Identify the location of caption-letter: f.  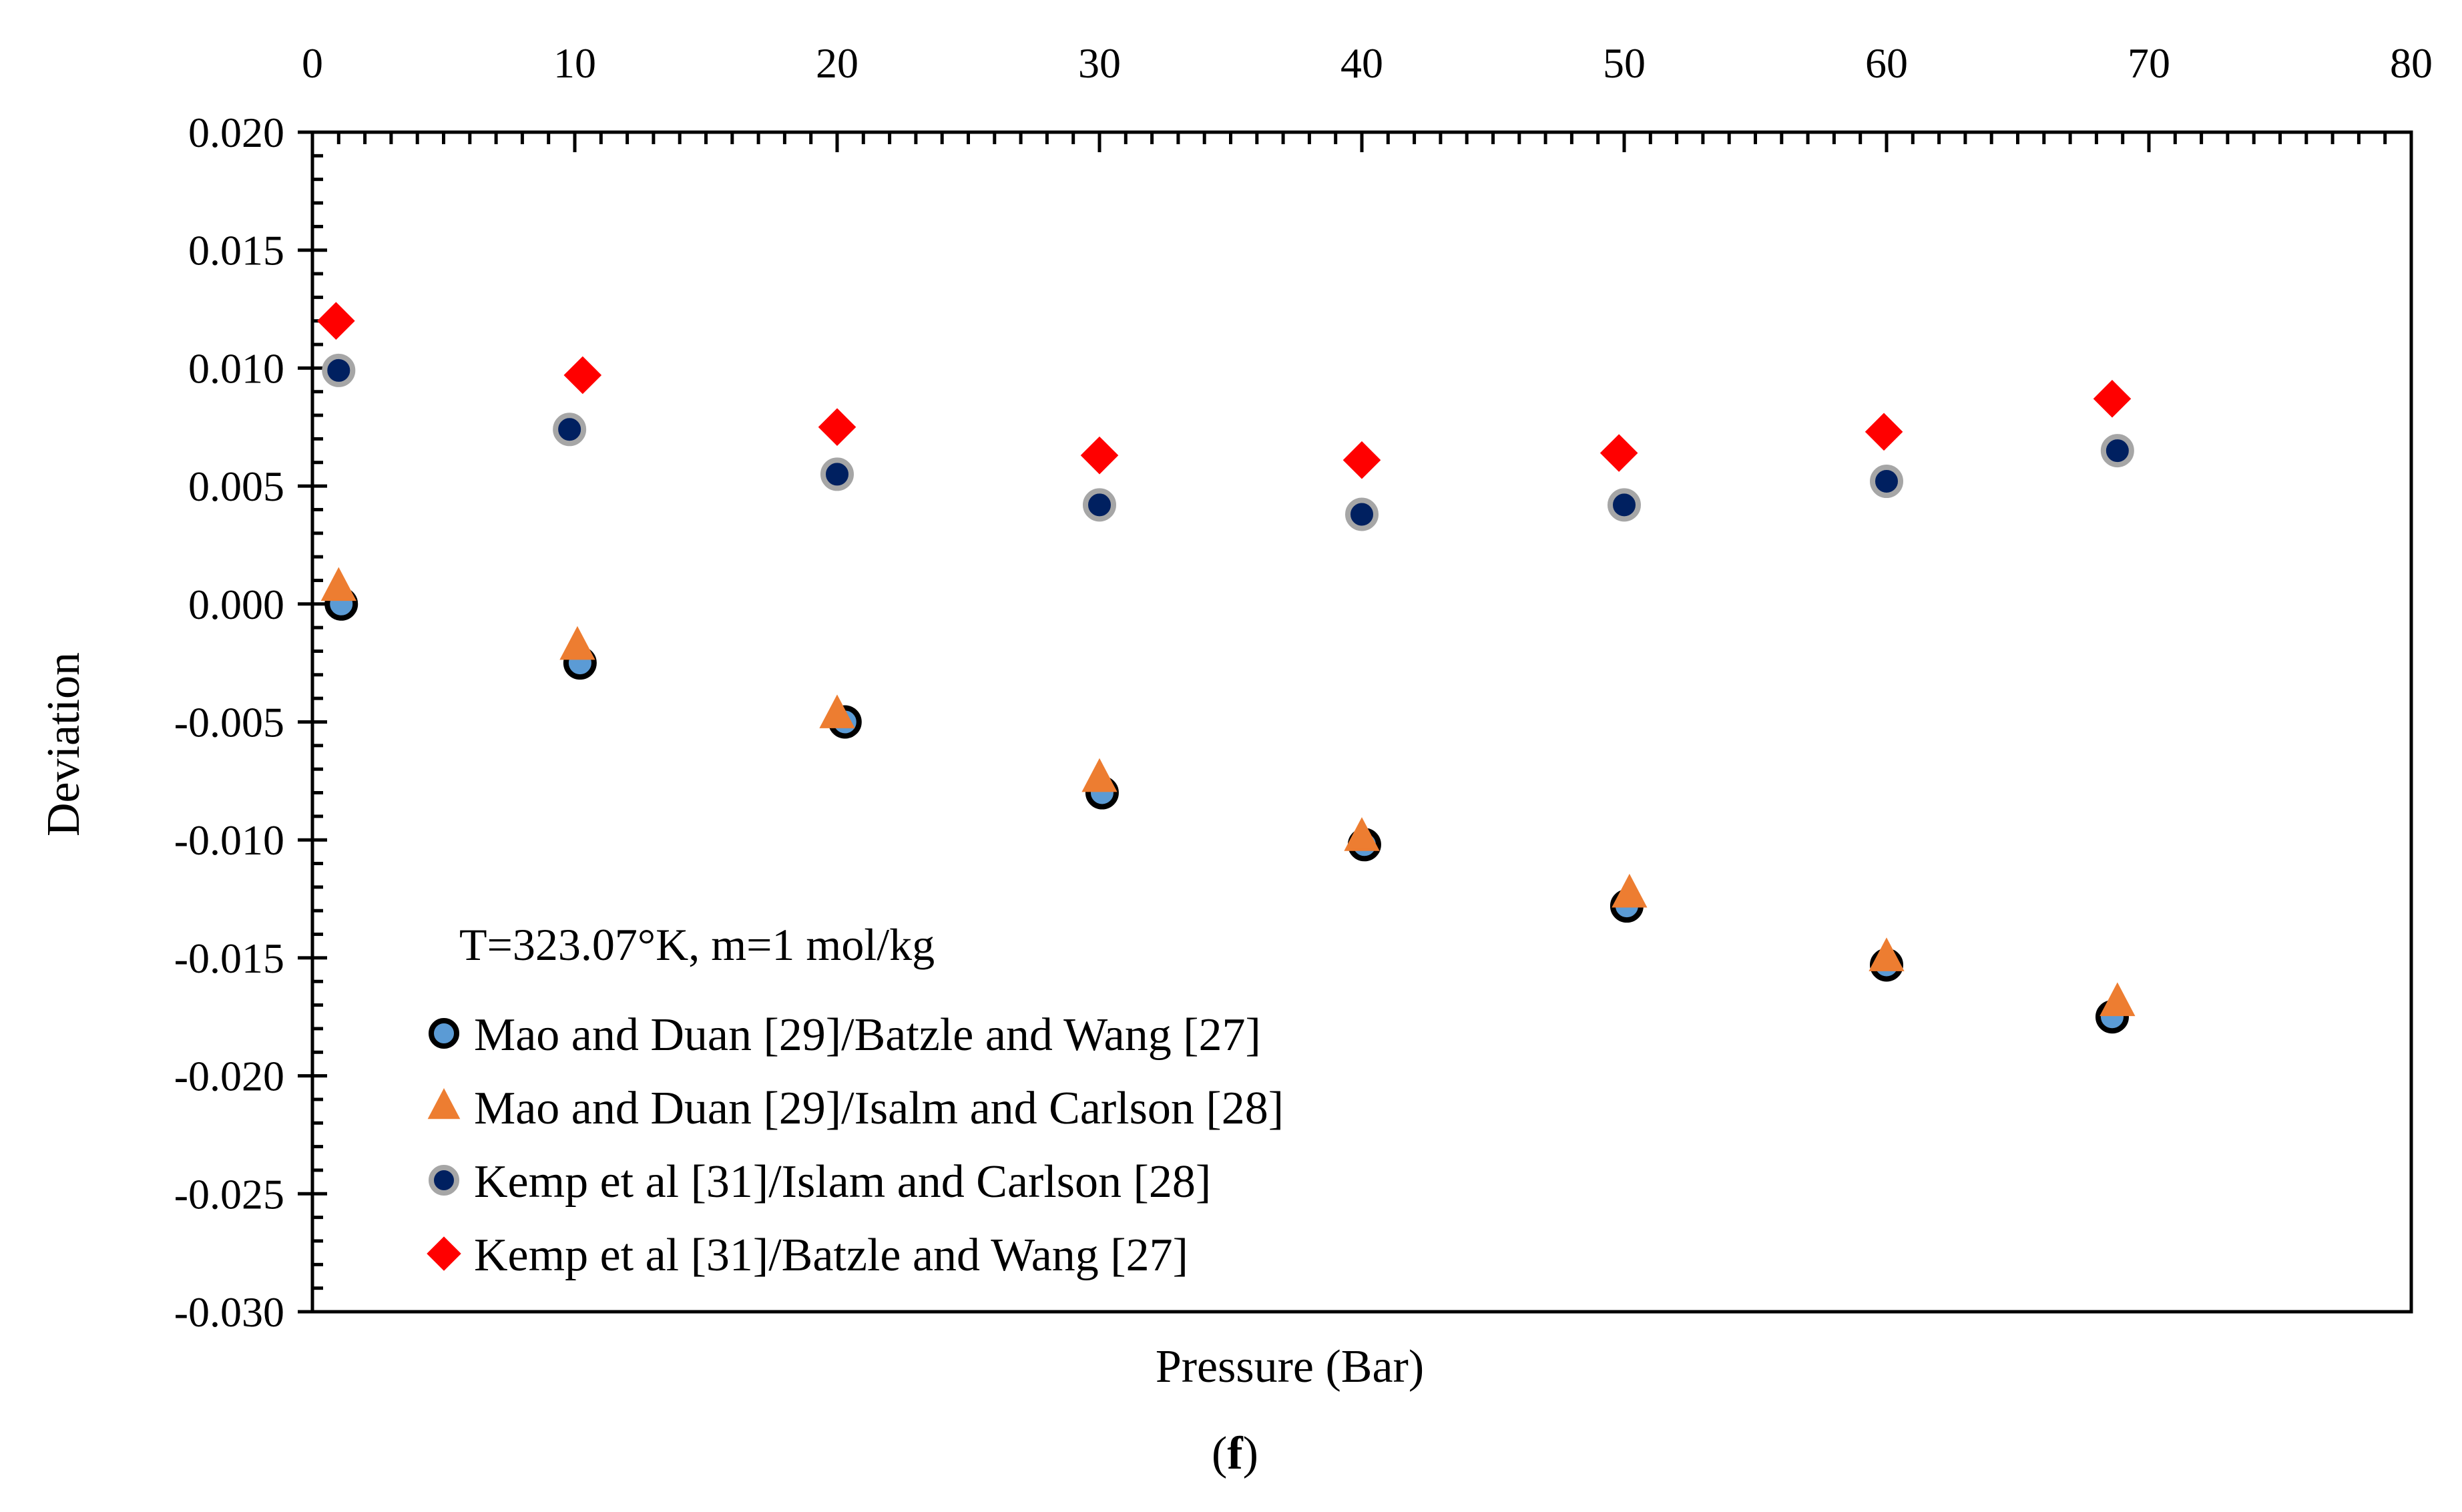
(1235, 1454).